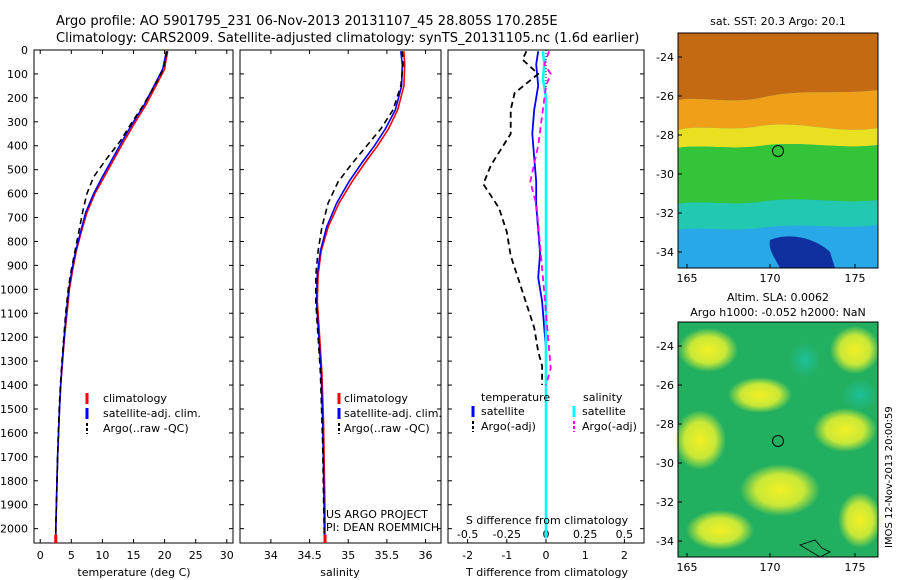  I want to click on depth-tick-label: 1400, so click(14, 385).